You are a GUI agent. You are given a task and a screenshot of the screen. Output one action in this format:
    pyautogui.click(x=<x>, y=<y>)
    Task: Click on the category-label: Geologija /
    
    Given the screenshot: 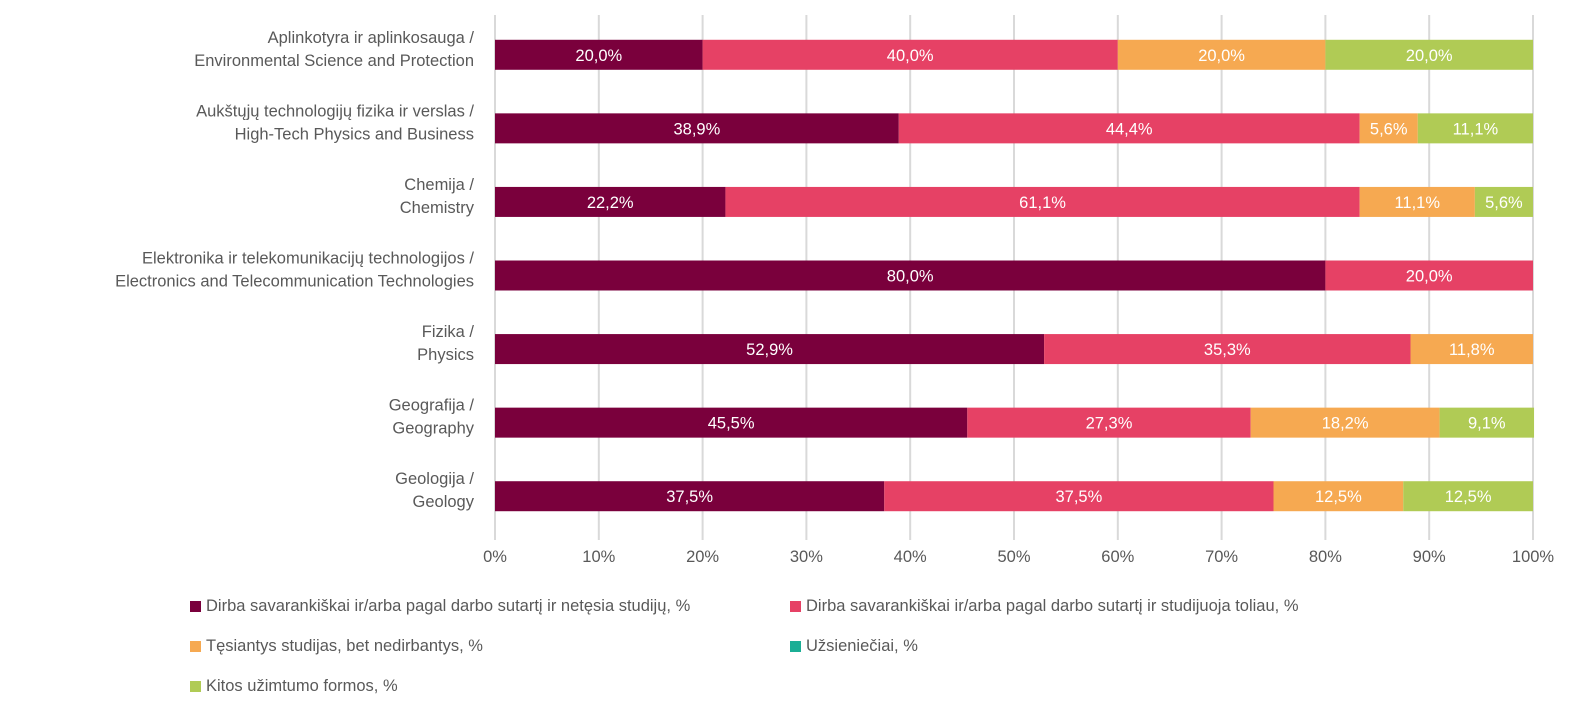 What is the action you would take?
    pyautogui.click(x=434, y=479)
    